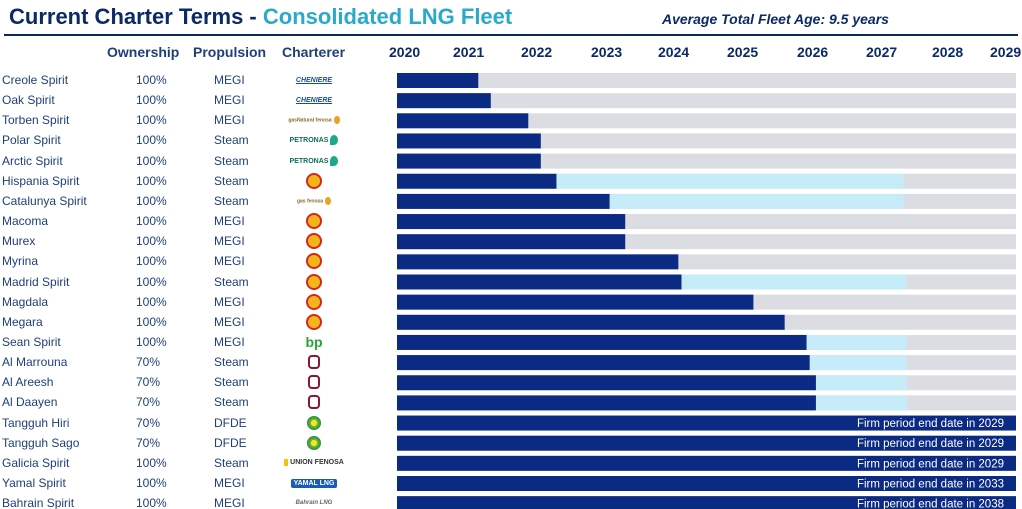 This screenshot has width=1022, height=509. Describe the element at coordinates (136, 16) in the screenshot. I see `title-main: Current Charter Terms -` at that location.